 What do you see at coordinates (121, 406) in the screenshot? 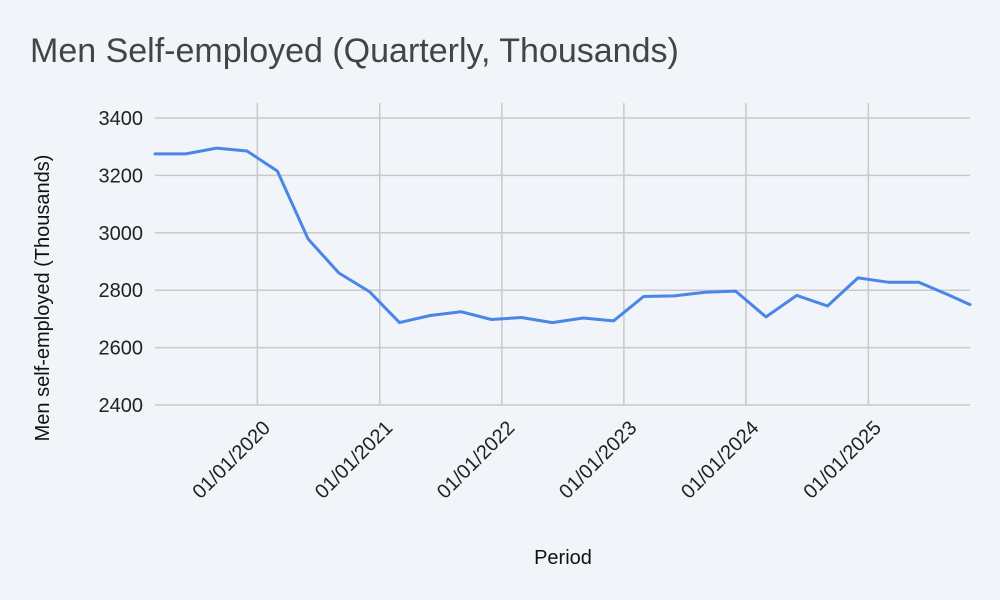
I see `y-tick-label: 2400` at bounding box center [121, 406].